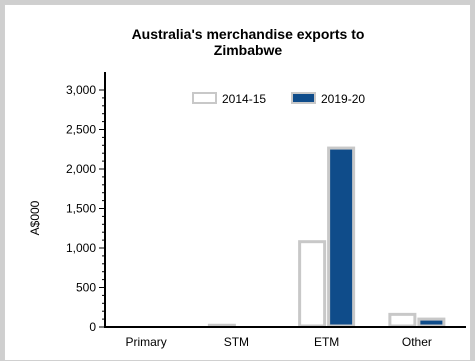  What do you see at coordinates (81, 169) in the screenshot?
I see `y-tick-label: 2,000` at bounding box center [81, 169].